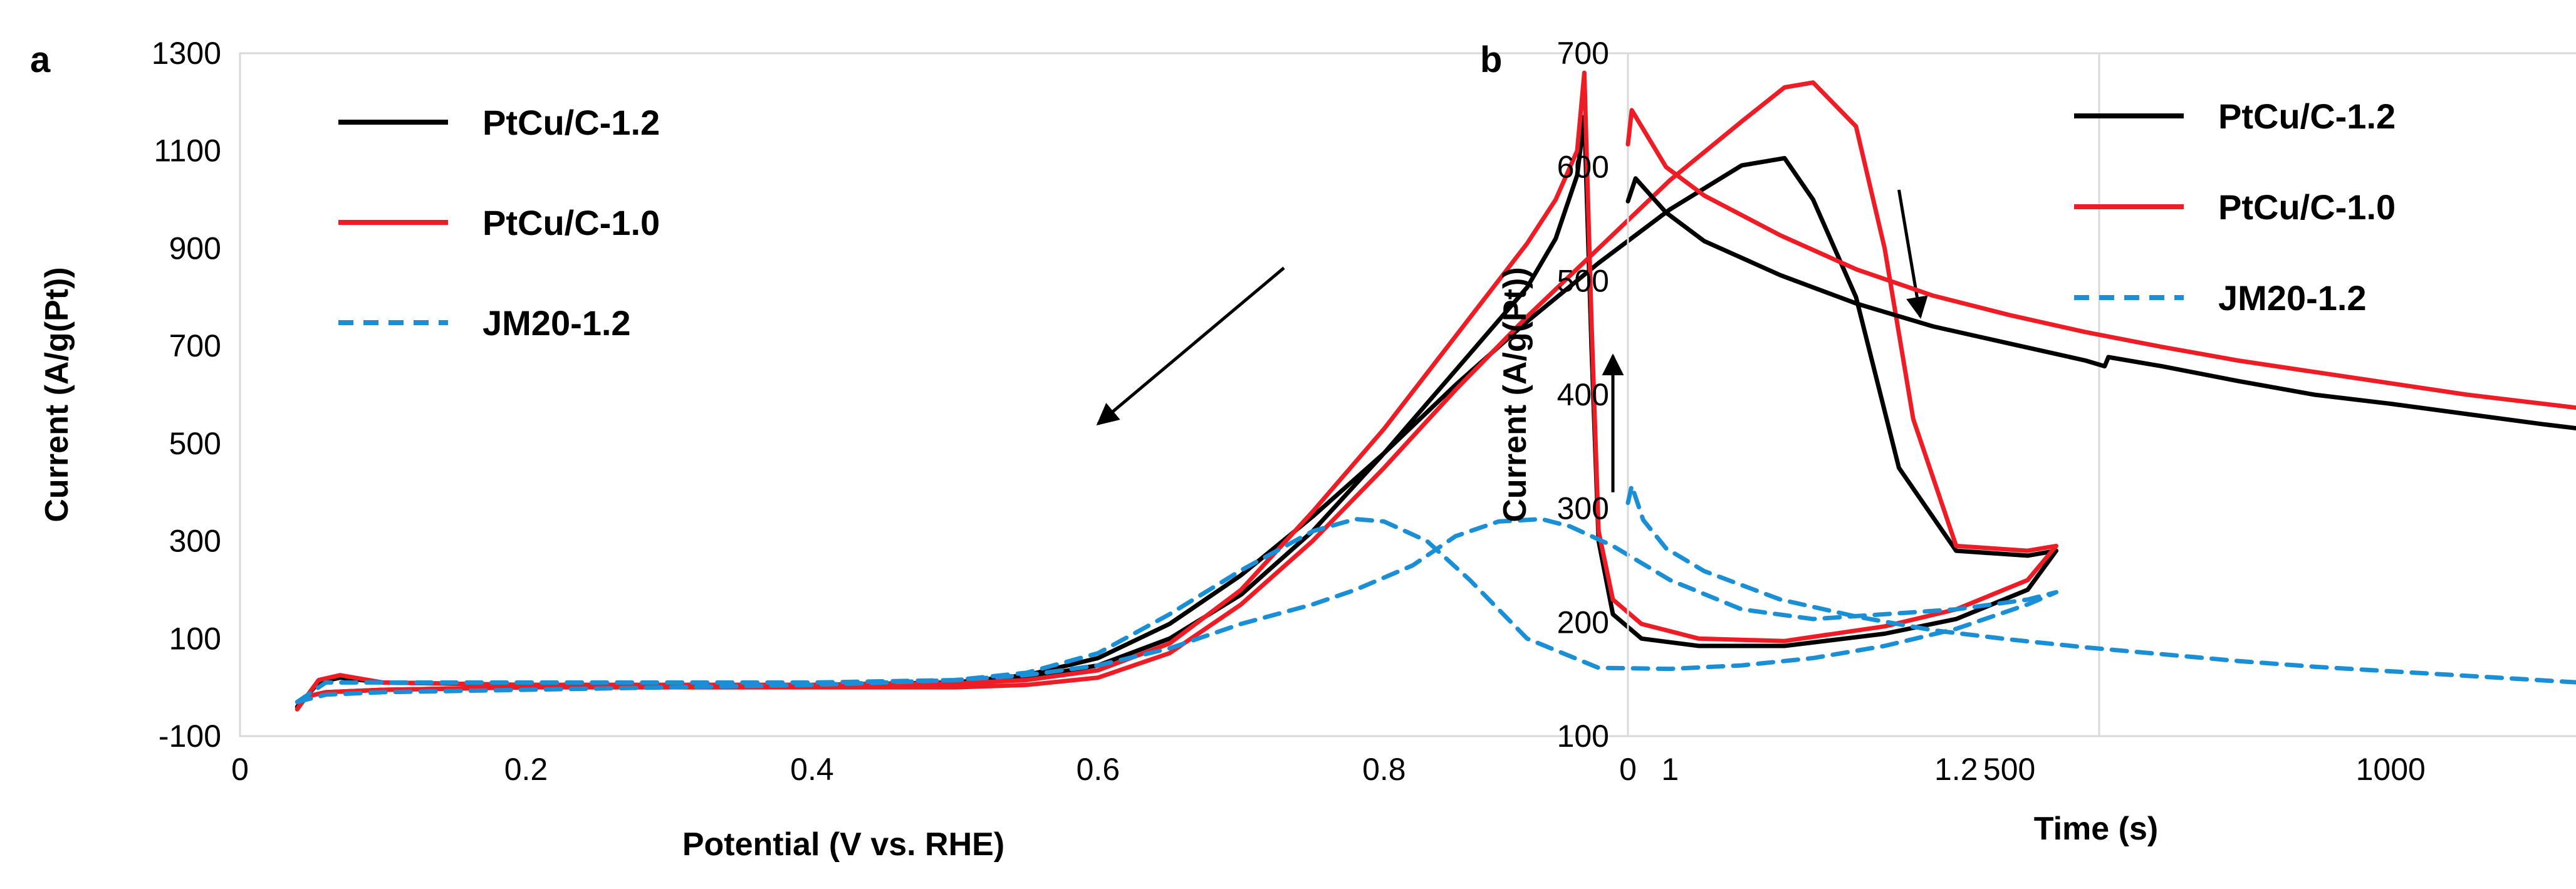 The width and height of the screenshot is (2576, 889). I want to click on panel-b-y-tick-labels: 100 200 300 400 500 600 700, so click(1583, 395).